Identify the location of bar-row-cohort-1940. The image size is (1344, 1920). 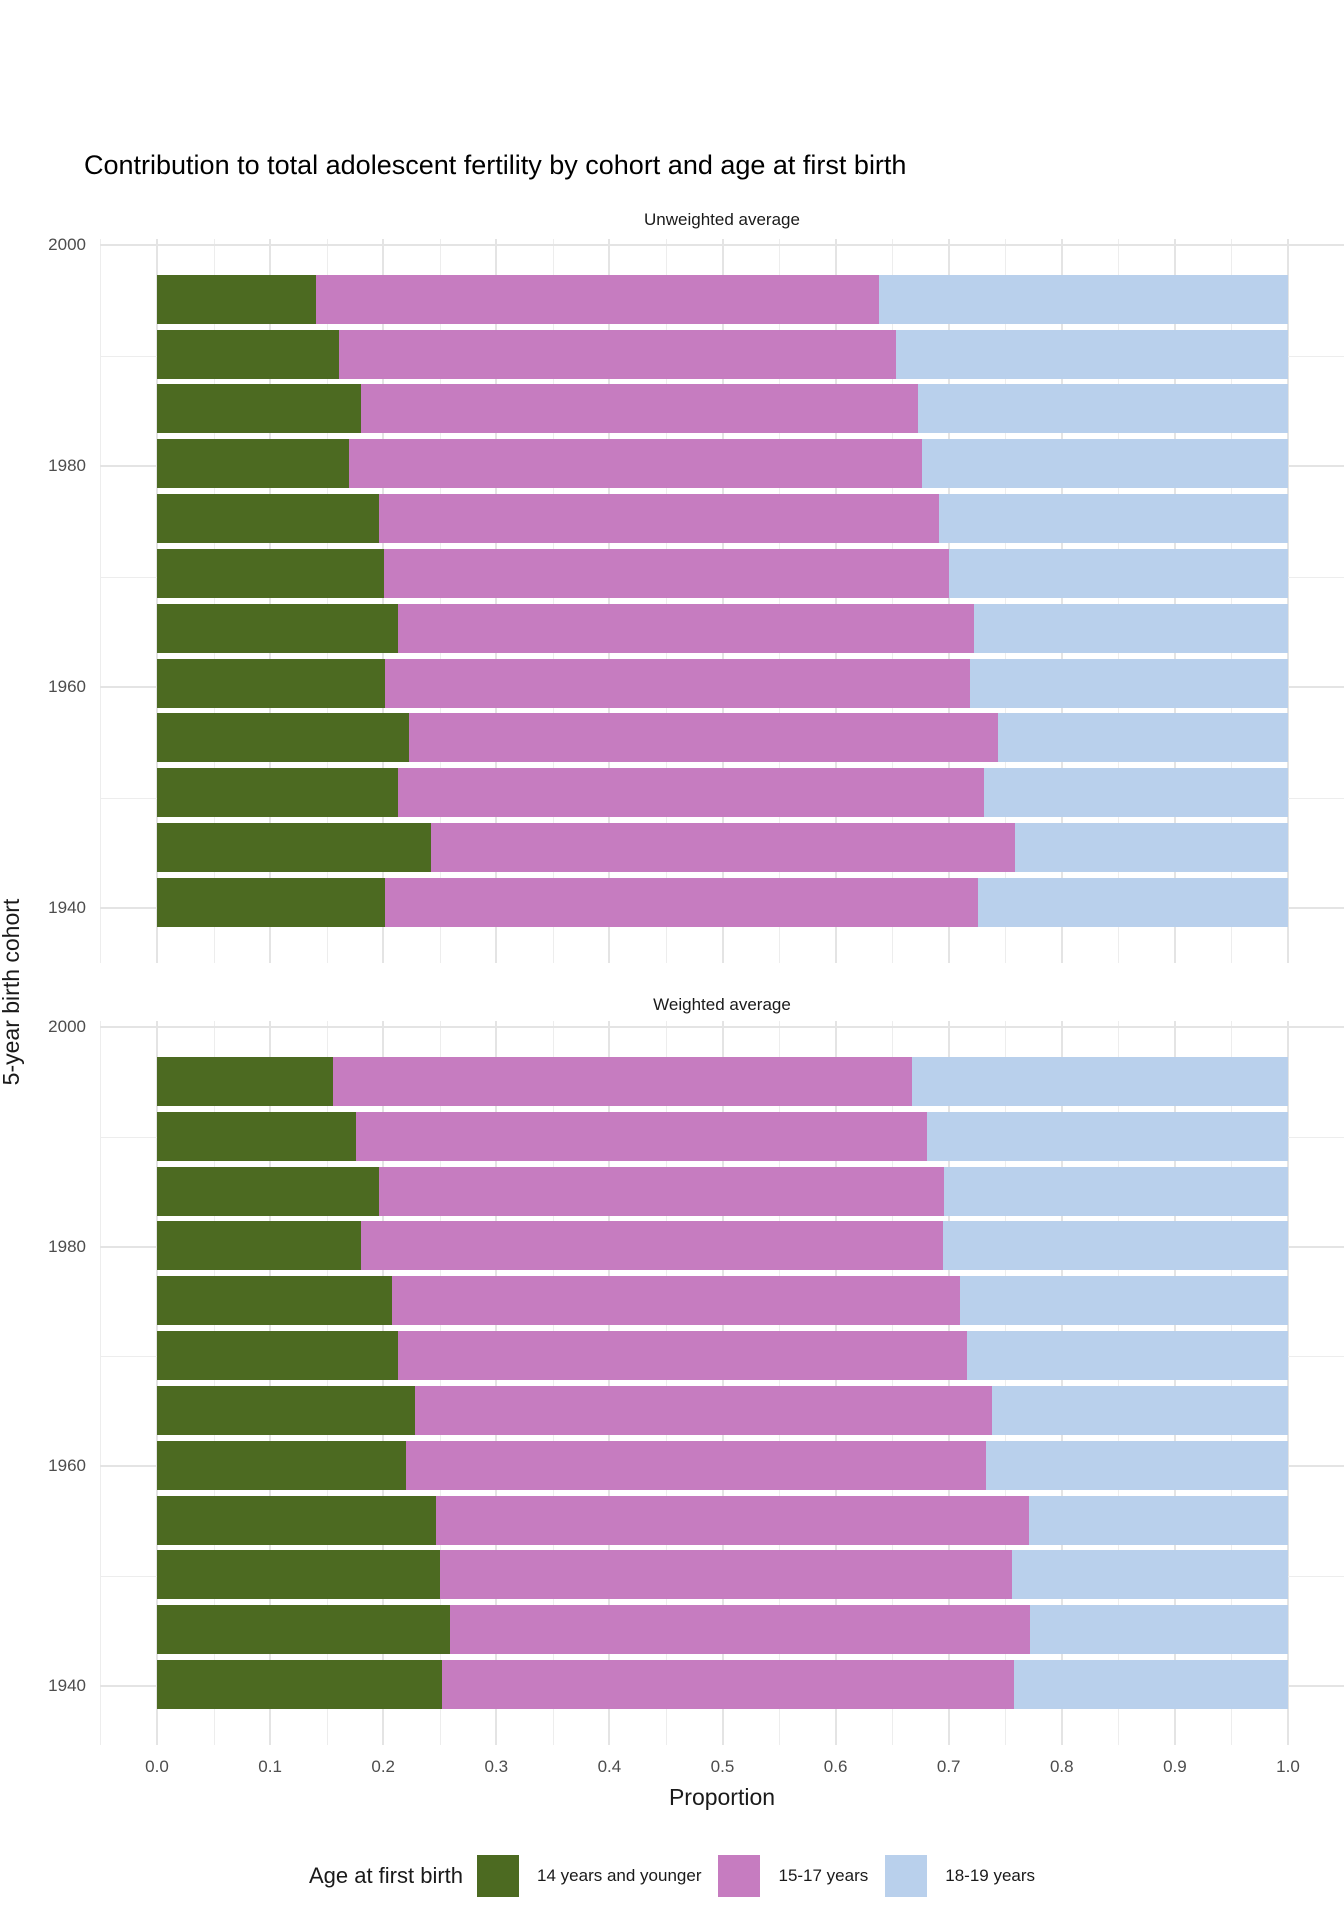
(722, 1685).